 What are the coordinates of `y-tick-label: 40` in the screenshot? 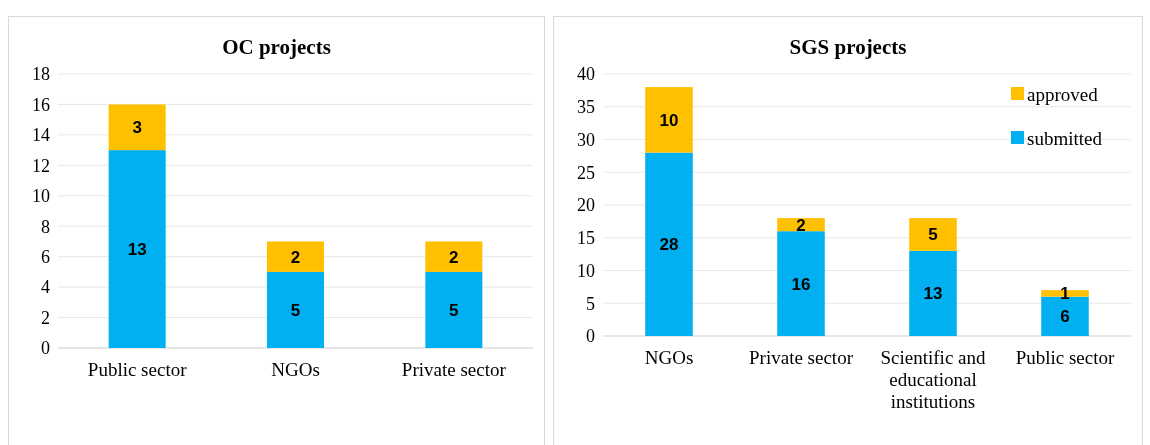 It's located at (586, 74).